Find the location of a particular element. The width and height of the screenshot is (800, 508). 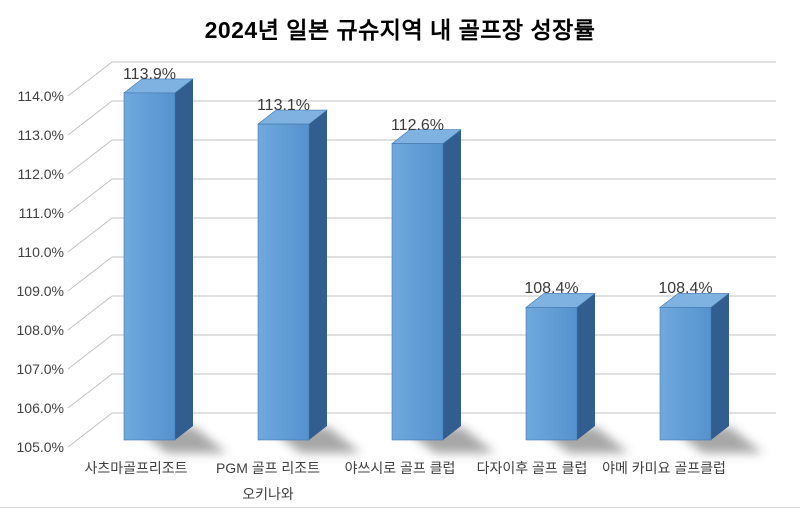

category-label: 다자이후 골프 클럽 is located at coordinates (532, 468).